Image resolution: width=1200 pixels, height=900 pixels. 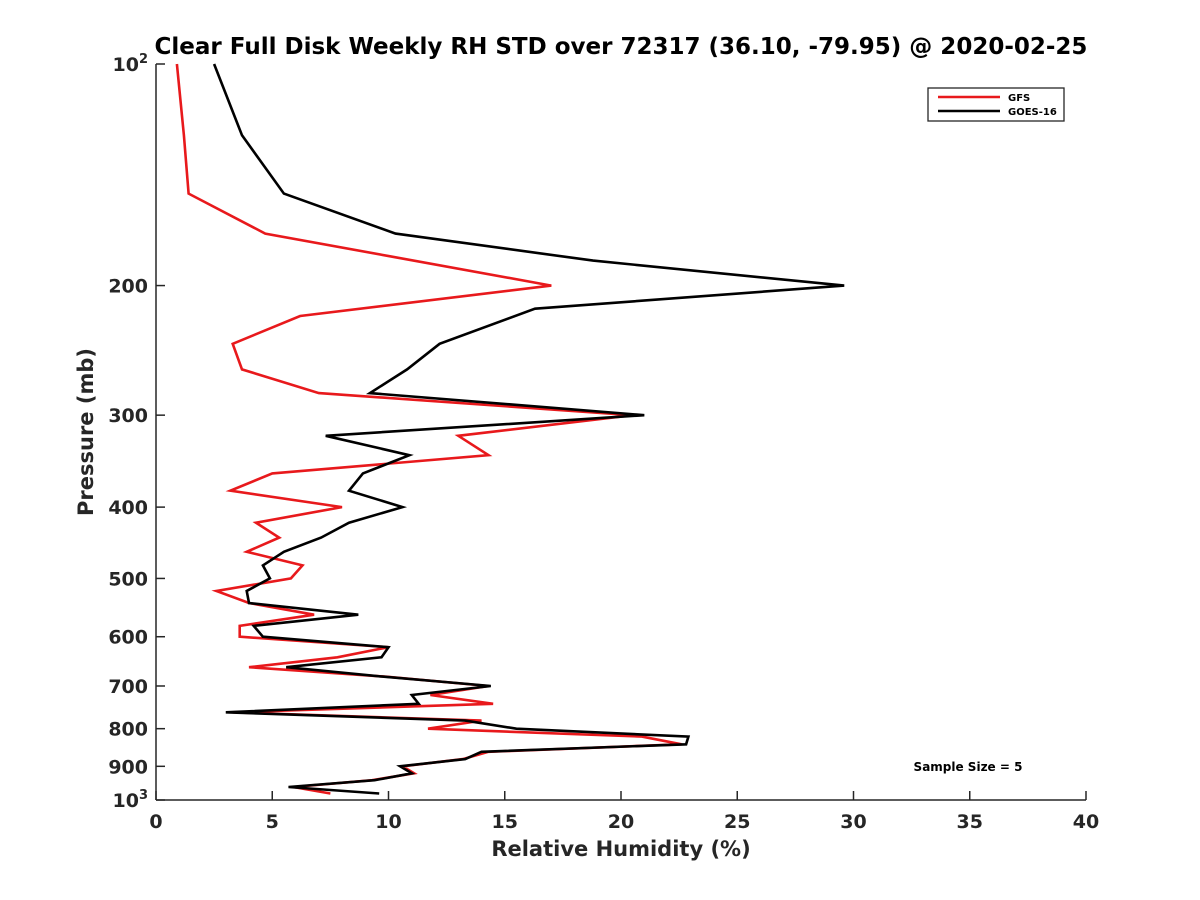 I want to click on legend-box, so click(x=996, y=104).